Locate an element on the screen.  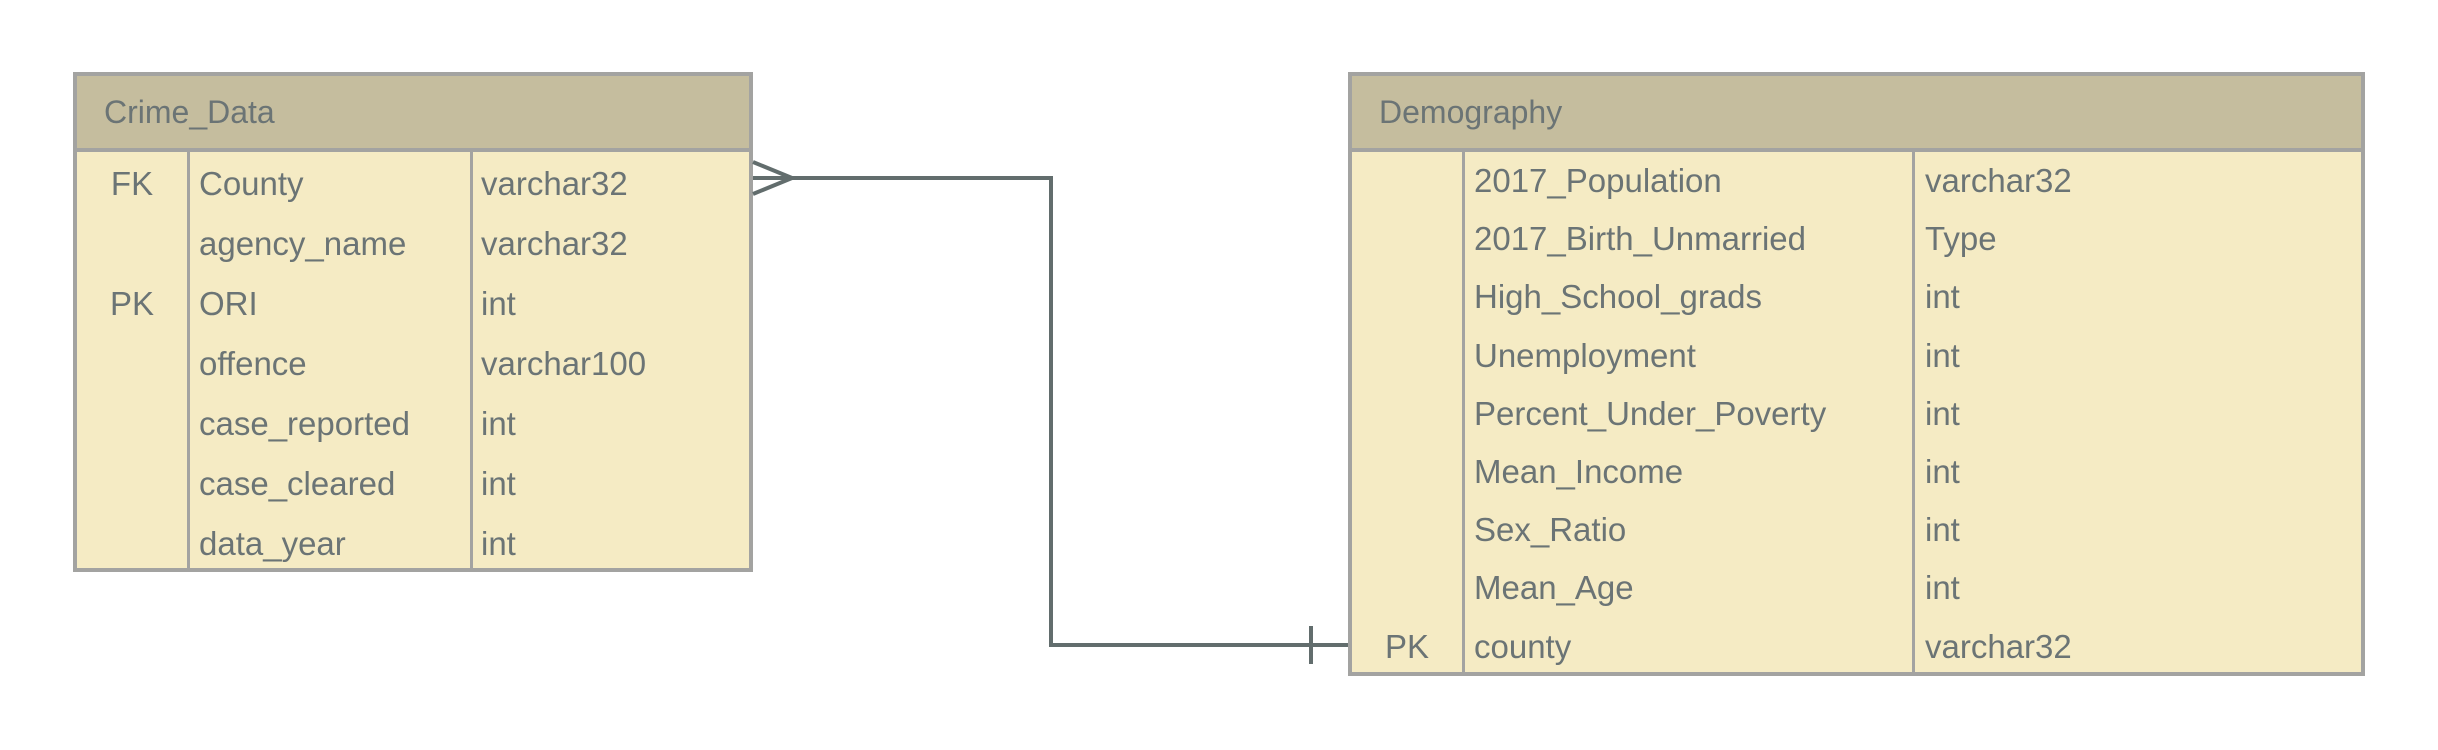
entity-title: Crime_Data is located at coordinates (189, 112).